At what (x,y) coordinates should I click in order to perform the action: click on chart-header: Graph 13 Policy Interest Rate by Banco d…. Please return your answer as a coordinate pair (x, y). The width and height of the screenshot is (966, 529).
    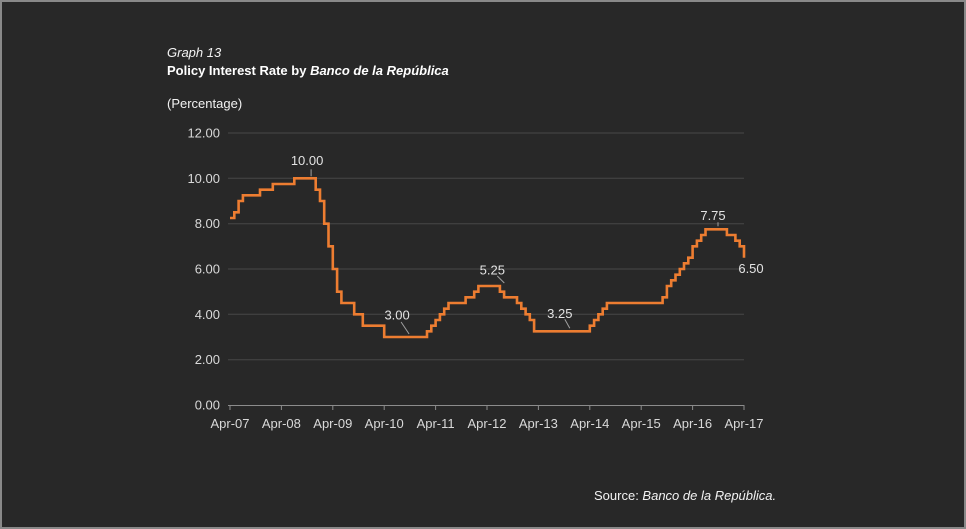
    Looking at the image, I should click on (308, 77).